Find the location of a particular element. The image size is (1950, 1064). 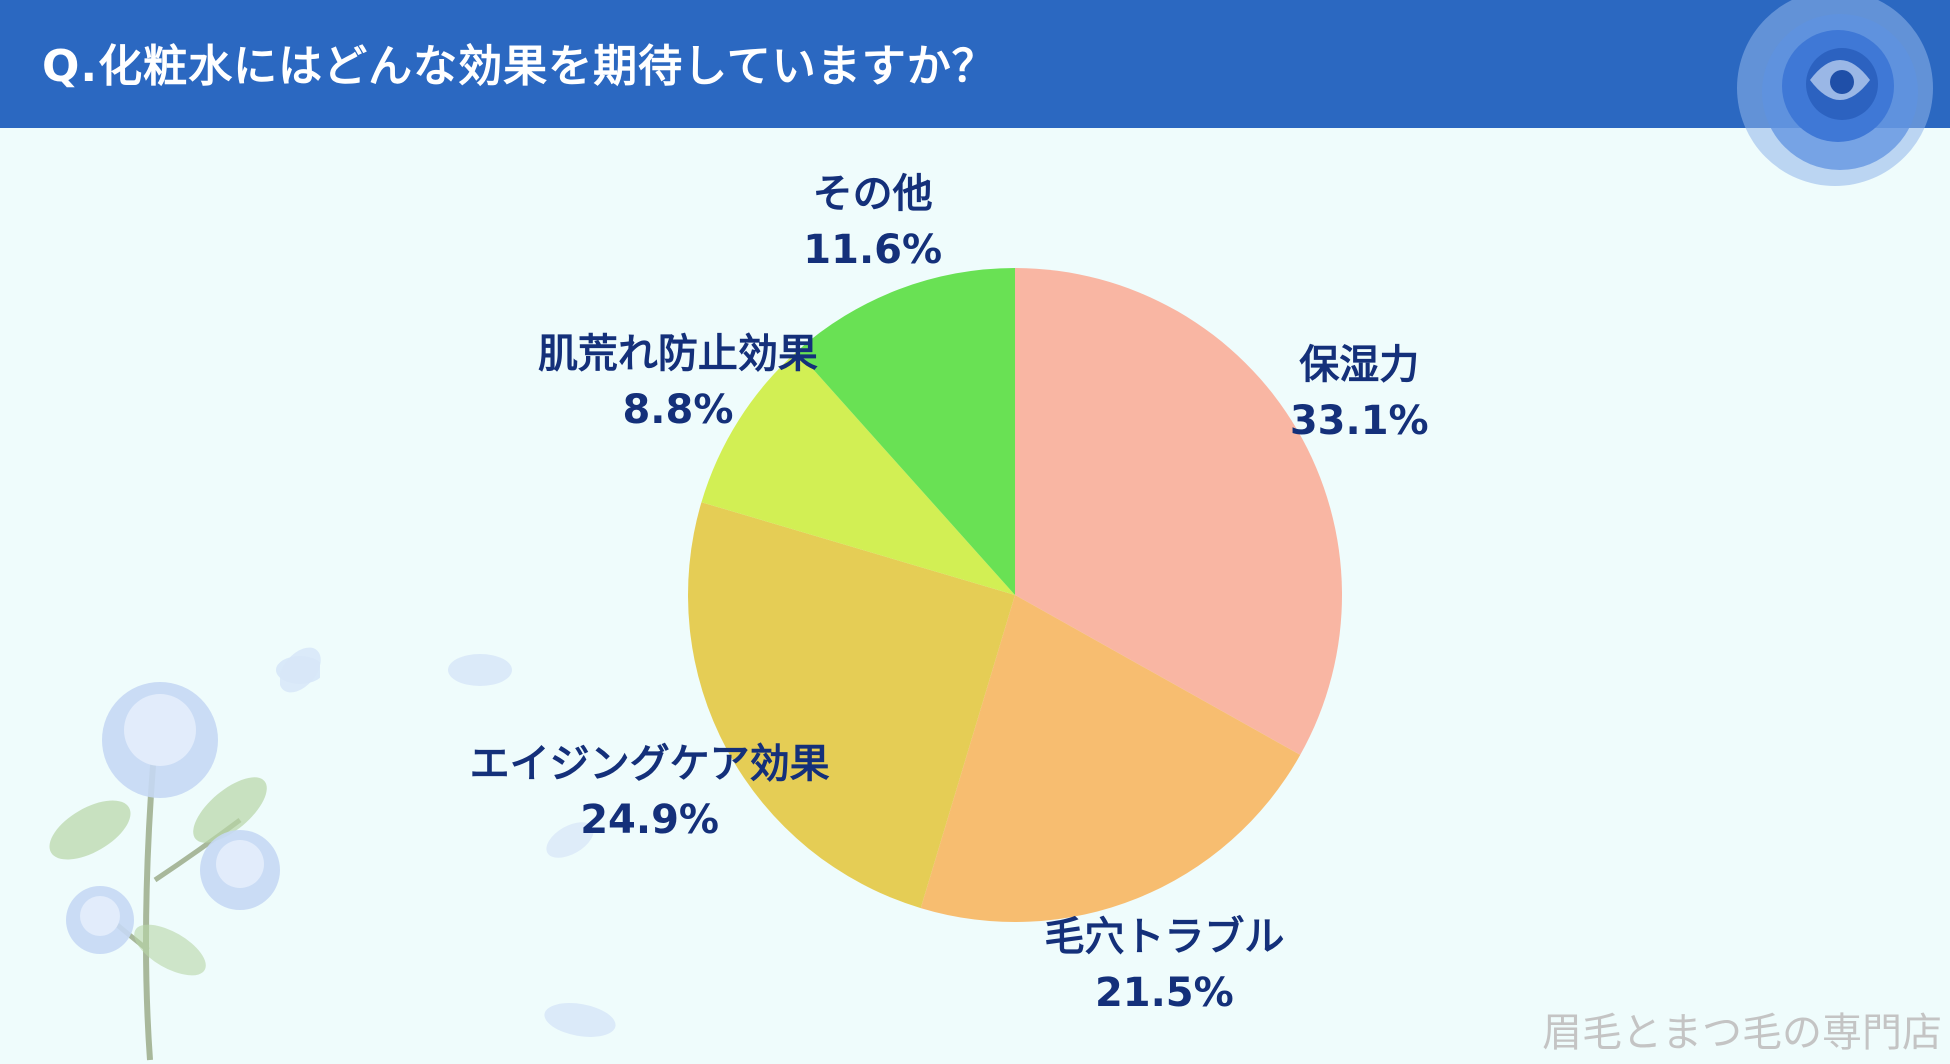

shop-watermark: 眉毛とまつ毛の専門店 is located at coordinates (1742, 1033).